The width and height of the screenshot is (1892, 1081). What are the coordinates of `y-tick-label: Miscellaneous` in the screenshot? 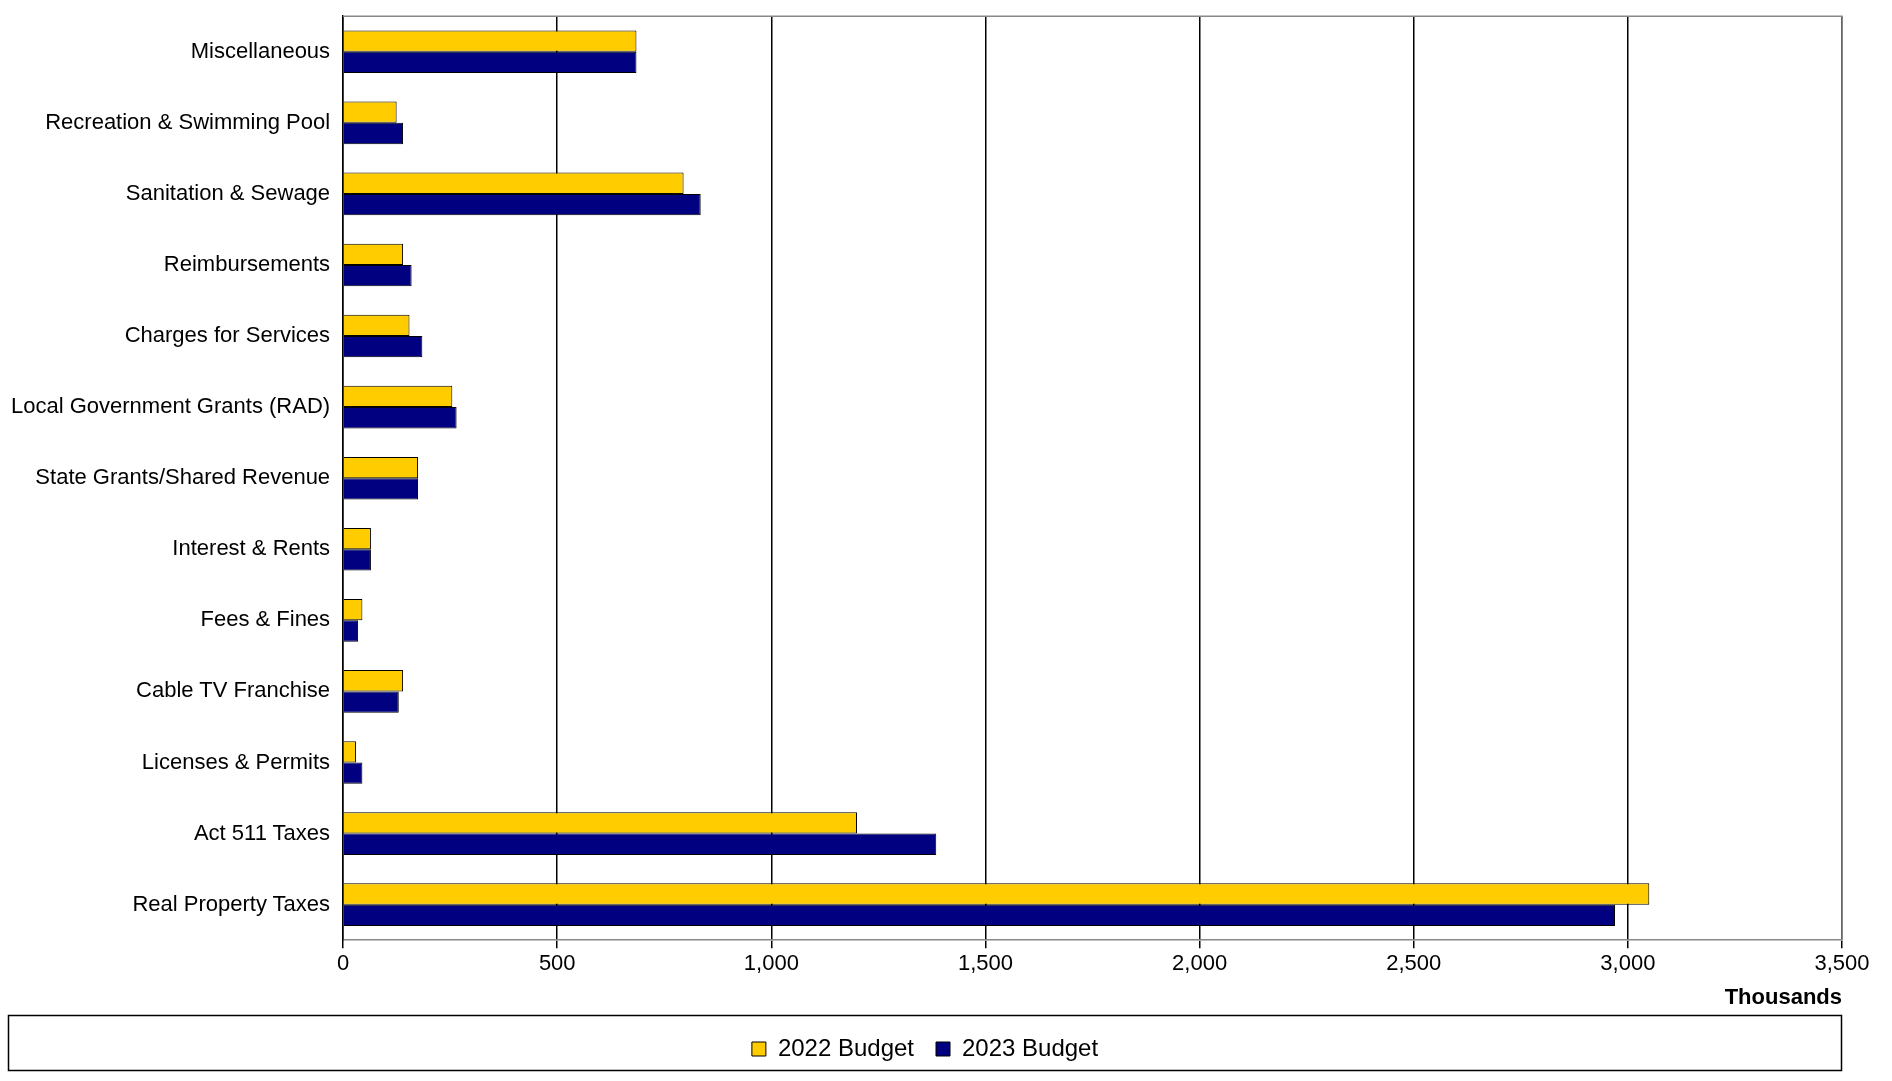 It's located at (260, 50).